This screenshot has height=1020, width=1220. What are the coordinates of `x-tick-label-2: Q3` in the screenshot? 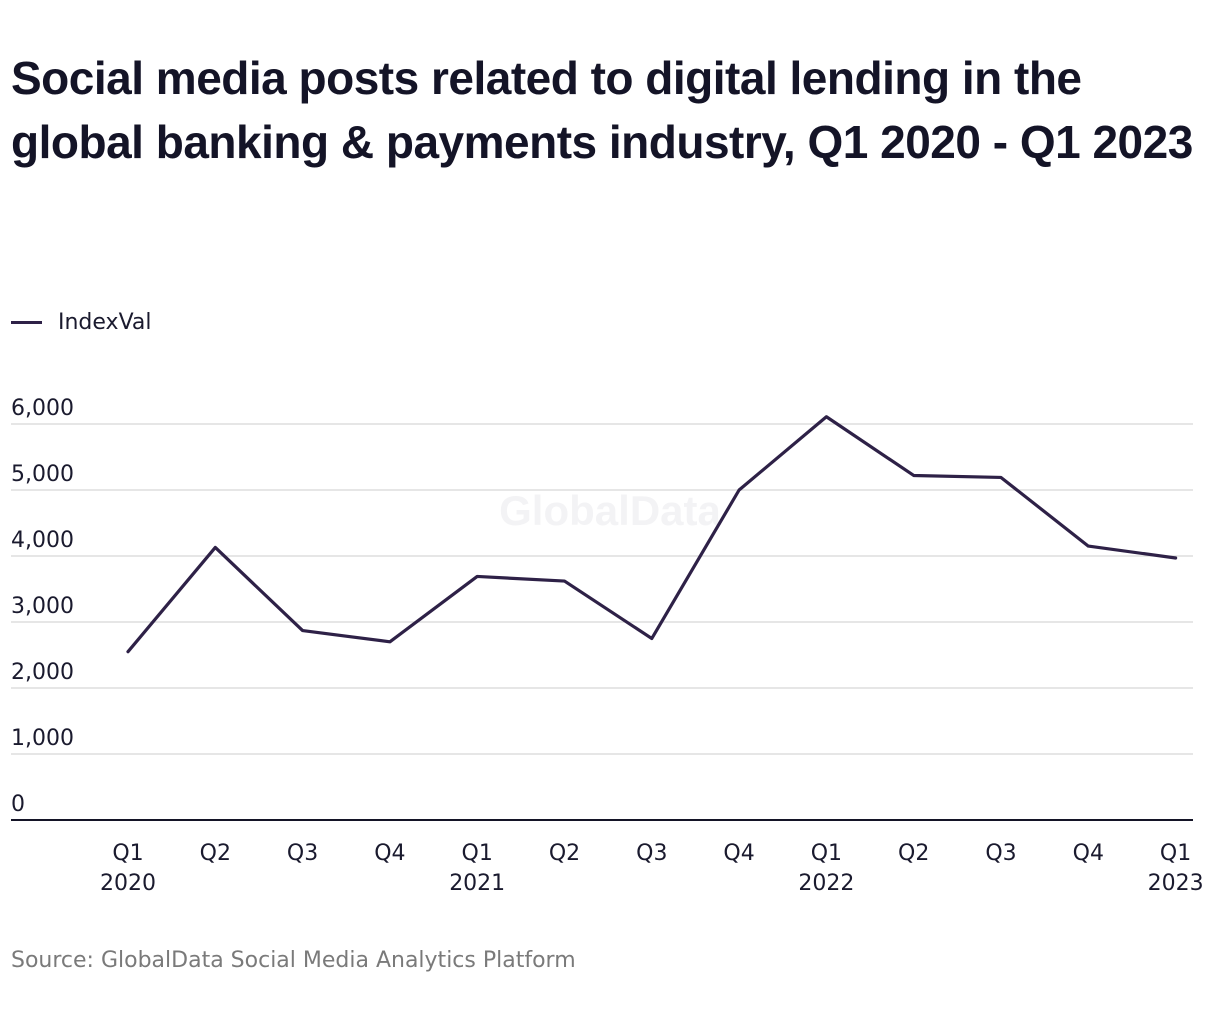 It's located at (302, 853).